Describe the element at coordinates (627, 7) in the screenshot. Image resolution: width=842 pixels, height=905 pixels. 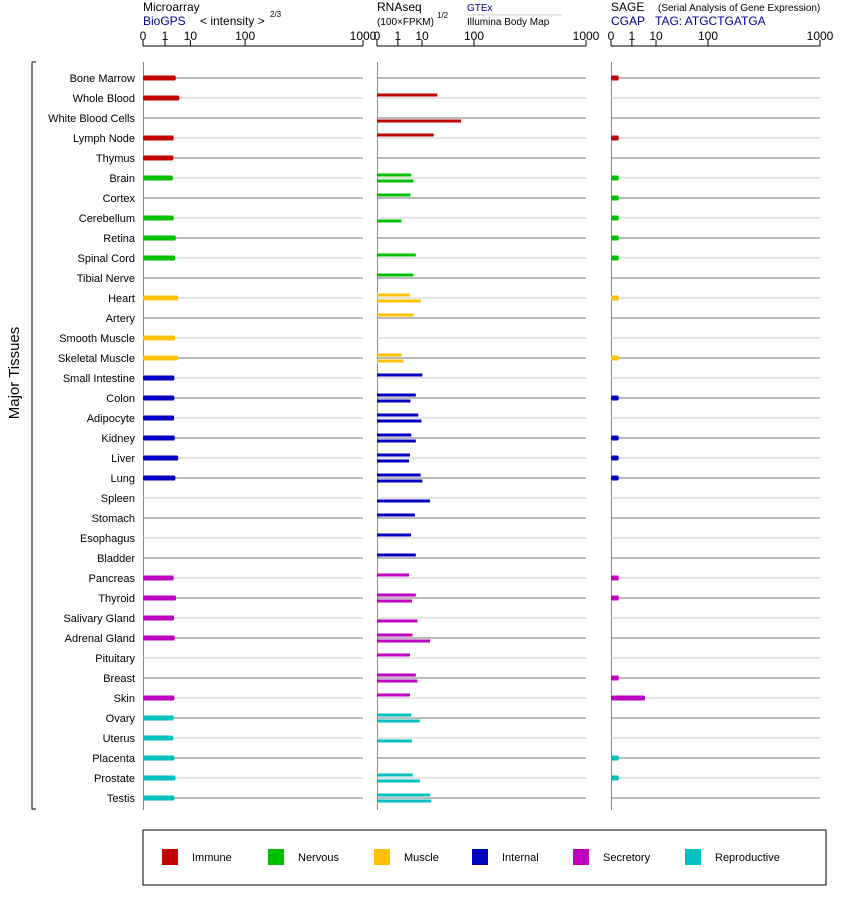
I see `sage-title: SAGE` at that location.